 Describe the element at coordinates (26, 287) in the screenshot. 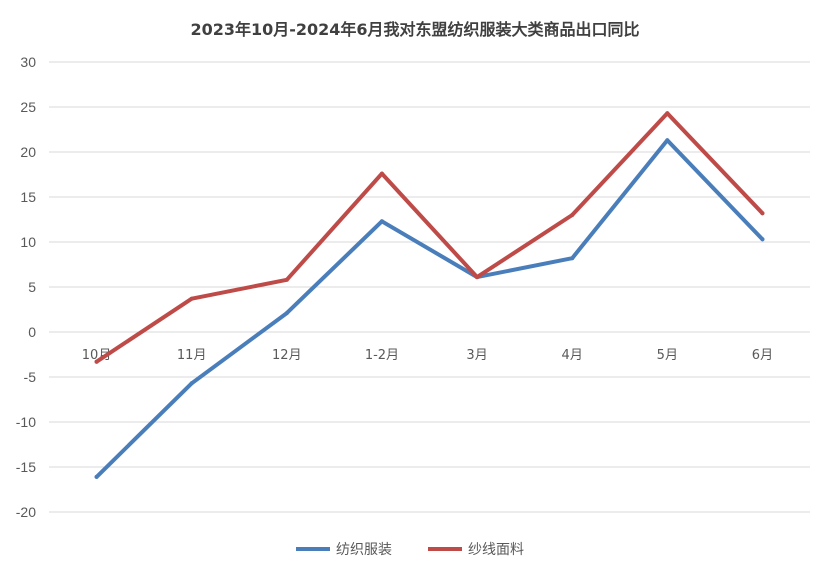

I see `y-axis-tick-labels: 30 25 20 15 10 5 0 -5 -10 -15 -20` at that location.